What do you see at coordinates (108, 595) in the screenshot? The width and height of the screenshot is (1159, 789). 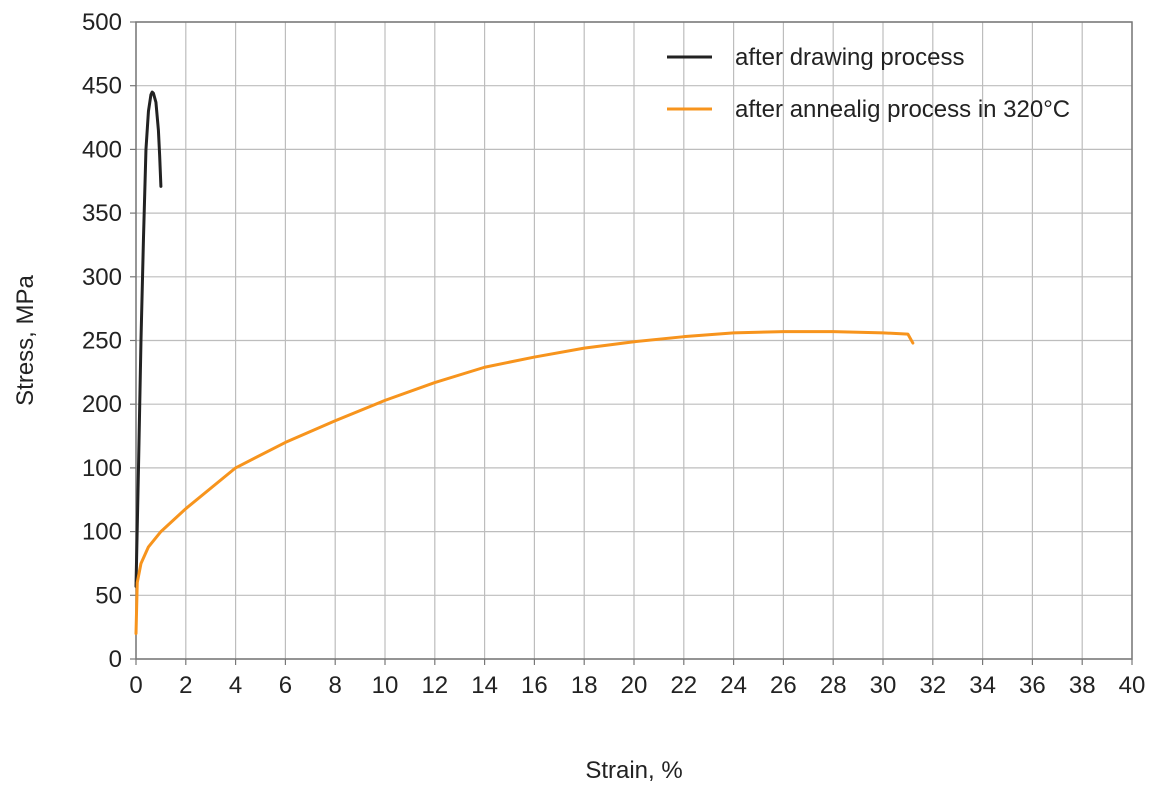 I see `y-tick-label: 50` at bounding box center [108, 595].